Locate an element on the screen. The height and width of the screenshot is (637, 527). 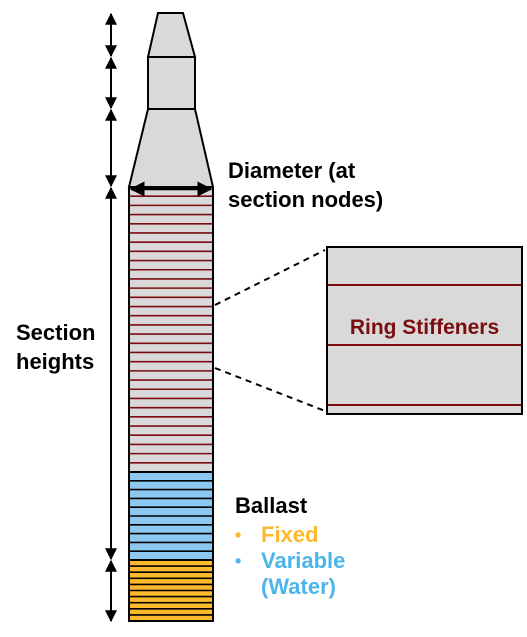
diameter-label-line2: section nodes) is located at coordinates (306, 199).